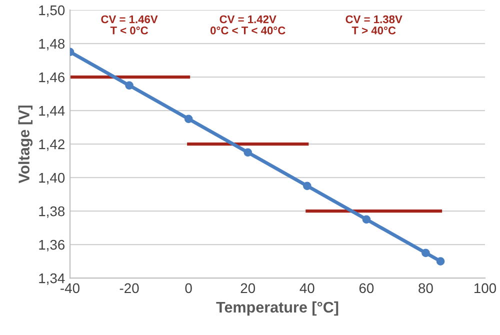 This screenshot has width=500, height=335. Describe the element at coordinates (52, 212) in the screenshot. I see `y-tick-label: 1,38` at that location.